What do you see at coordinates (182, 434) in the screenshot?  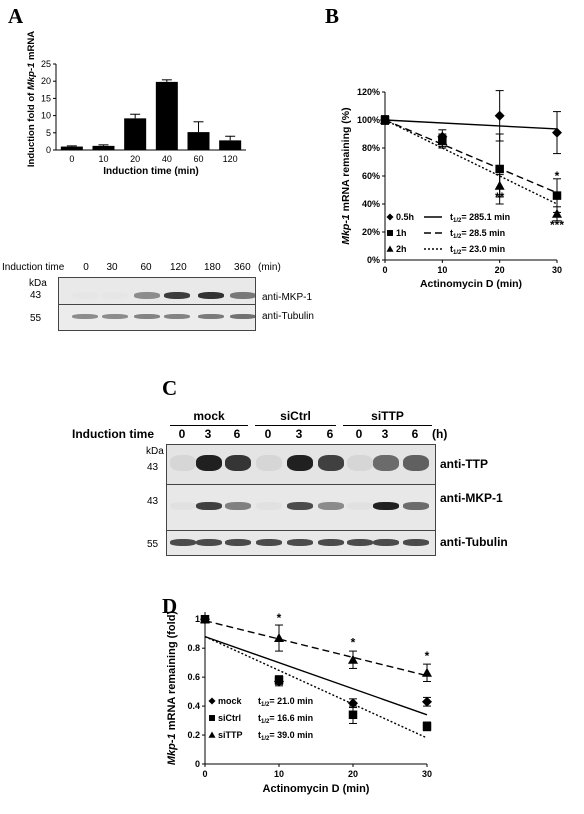 I see `blot-c-time-0: 0` at bounding box center [182, 434].